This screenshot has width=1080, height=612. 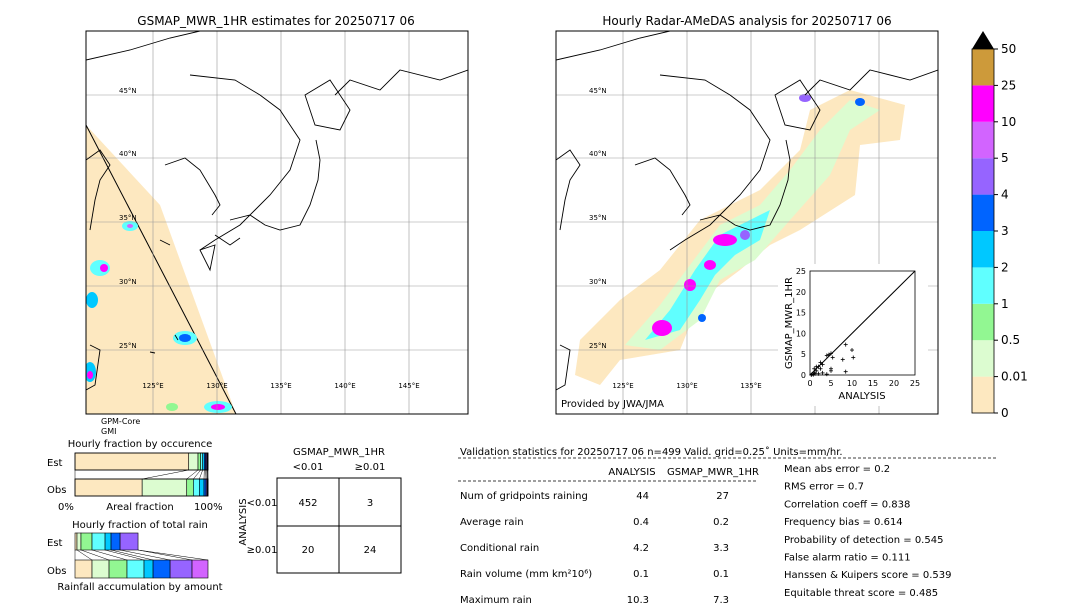 I want to click on rain-field, so click(x=740, y=237).